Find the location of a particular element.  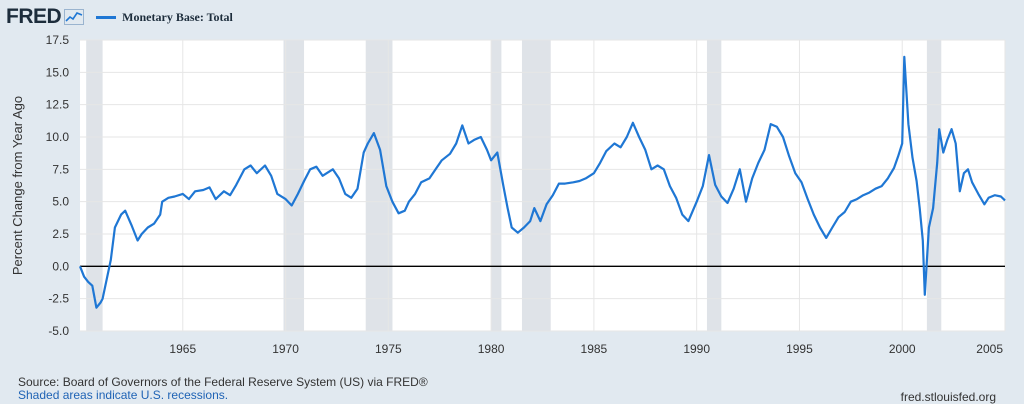

fred-logo: FRED is located at coordinates (34, 16).